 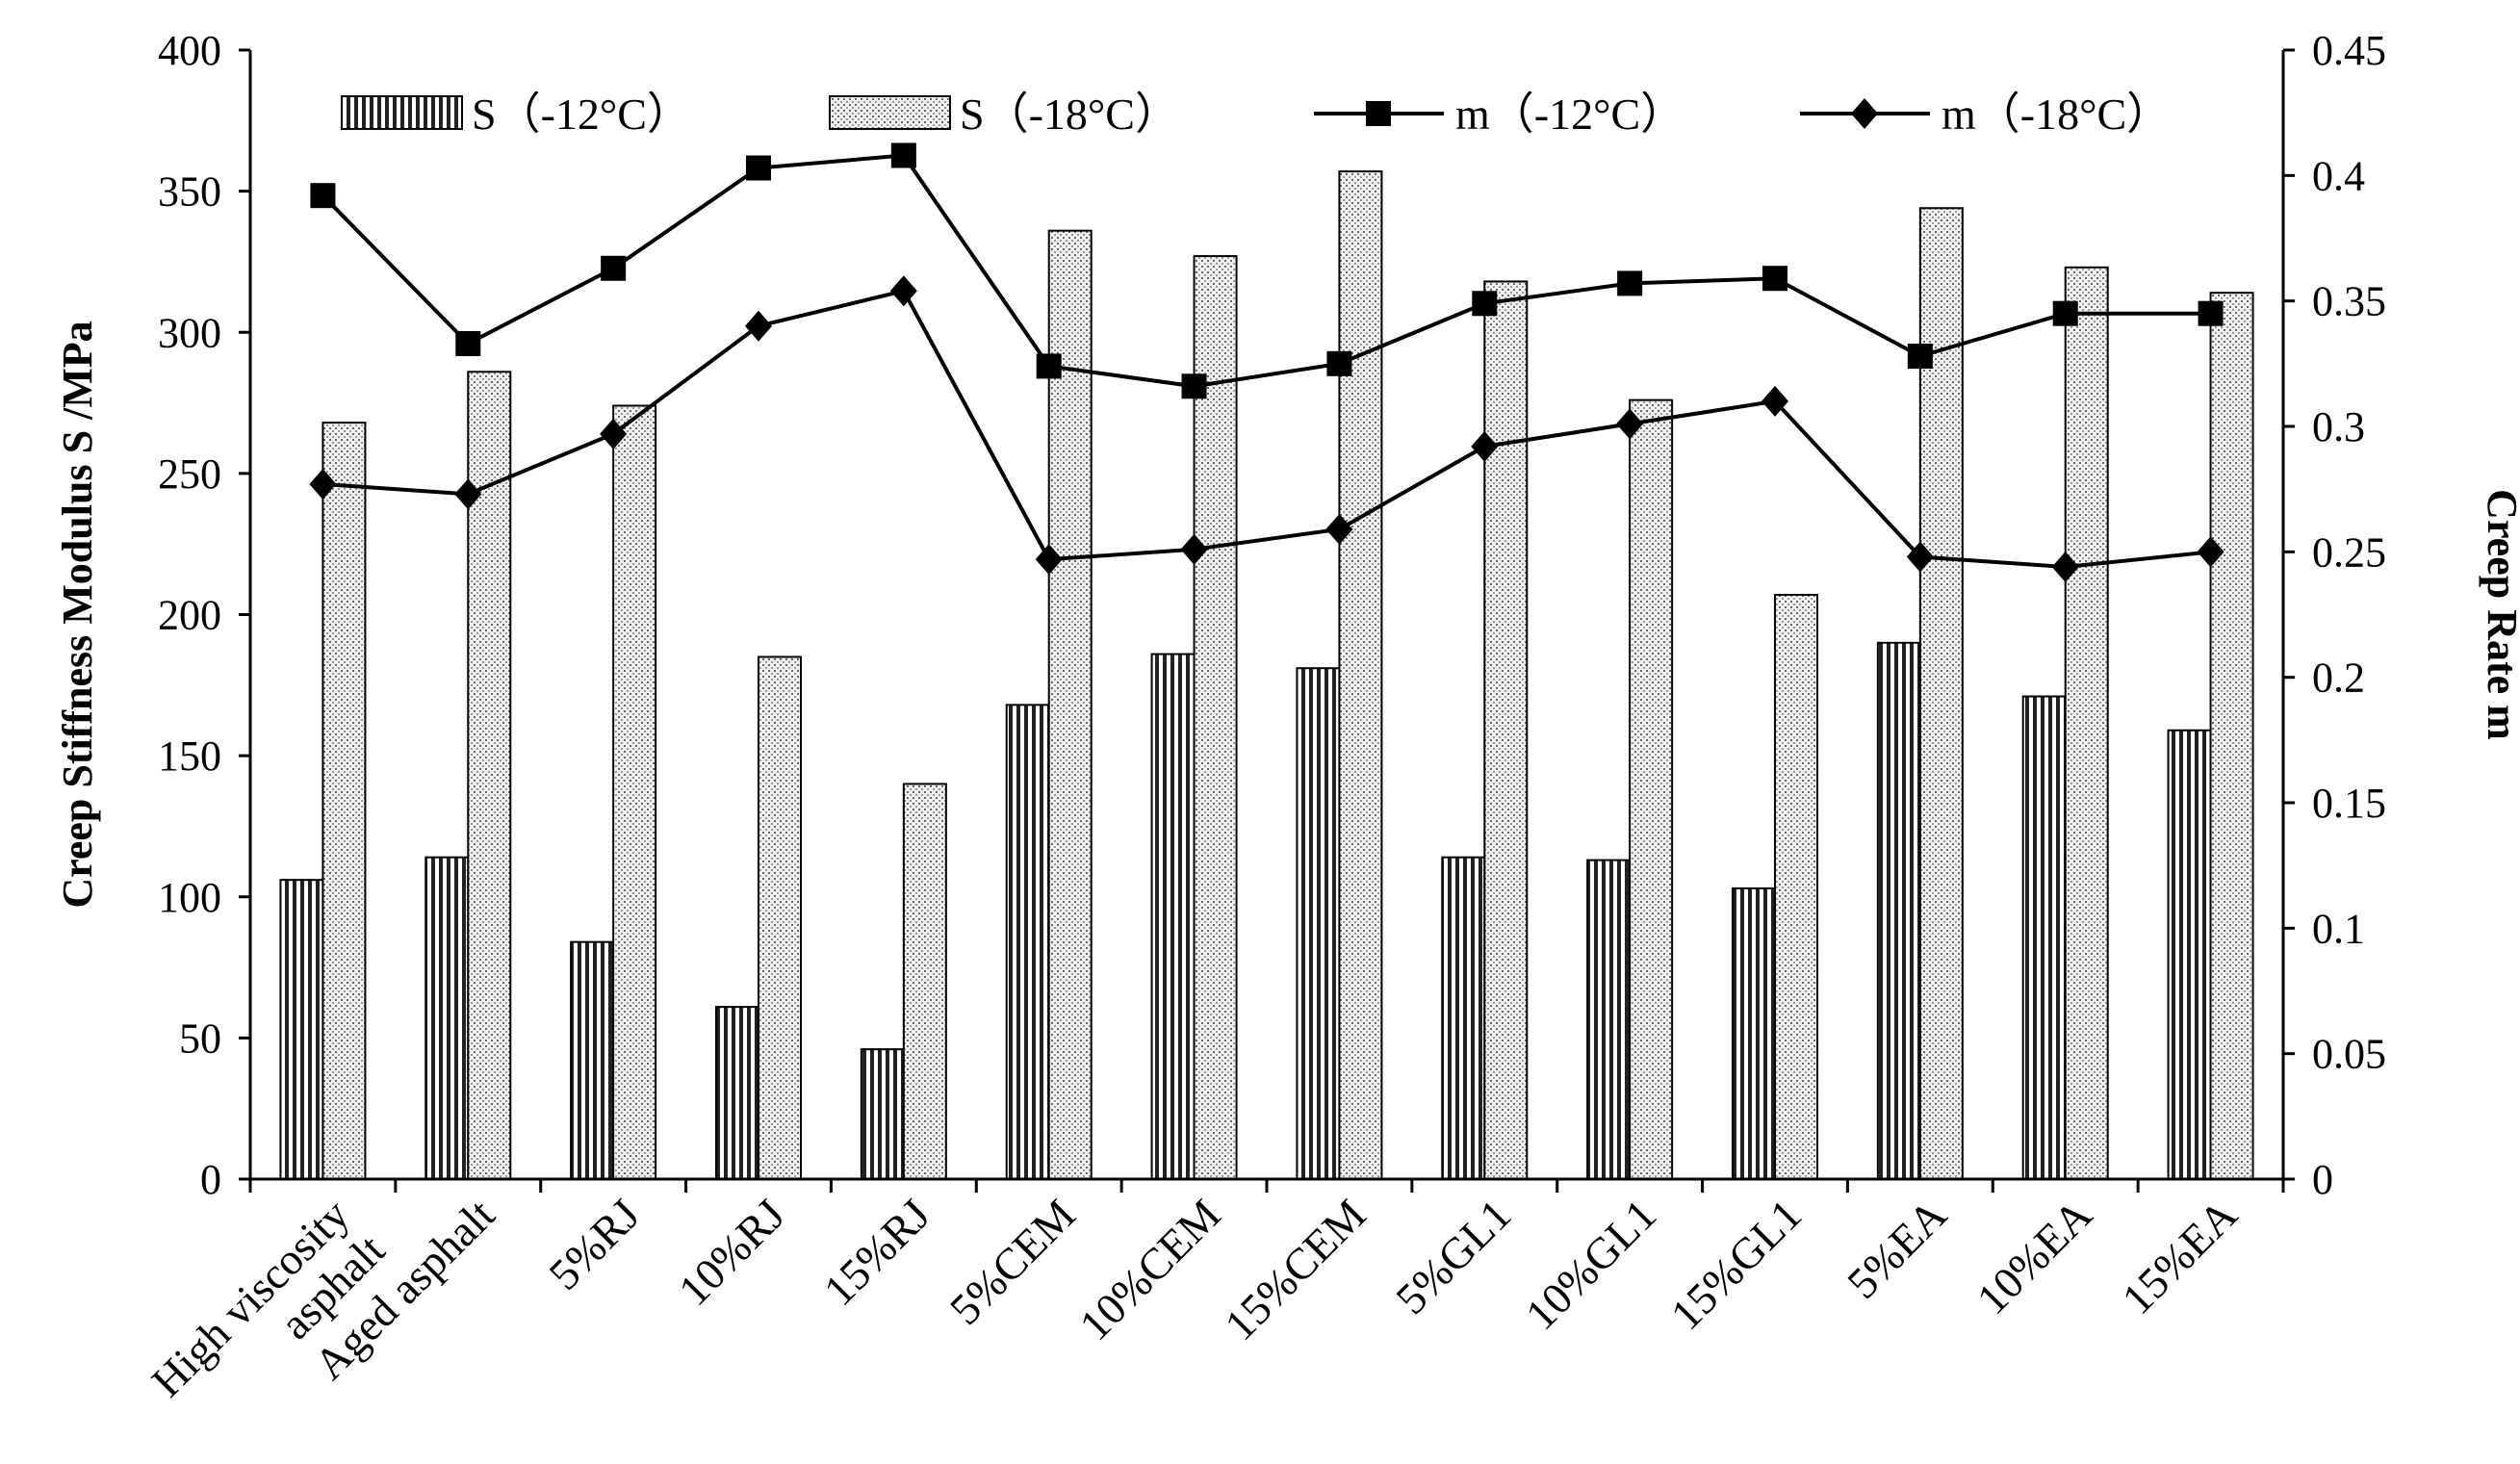 I want to click on y-axis-title: Creep Stiffness Modulus S /MPa, so click(x=78, y=614).